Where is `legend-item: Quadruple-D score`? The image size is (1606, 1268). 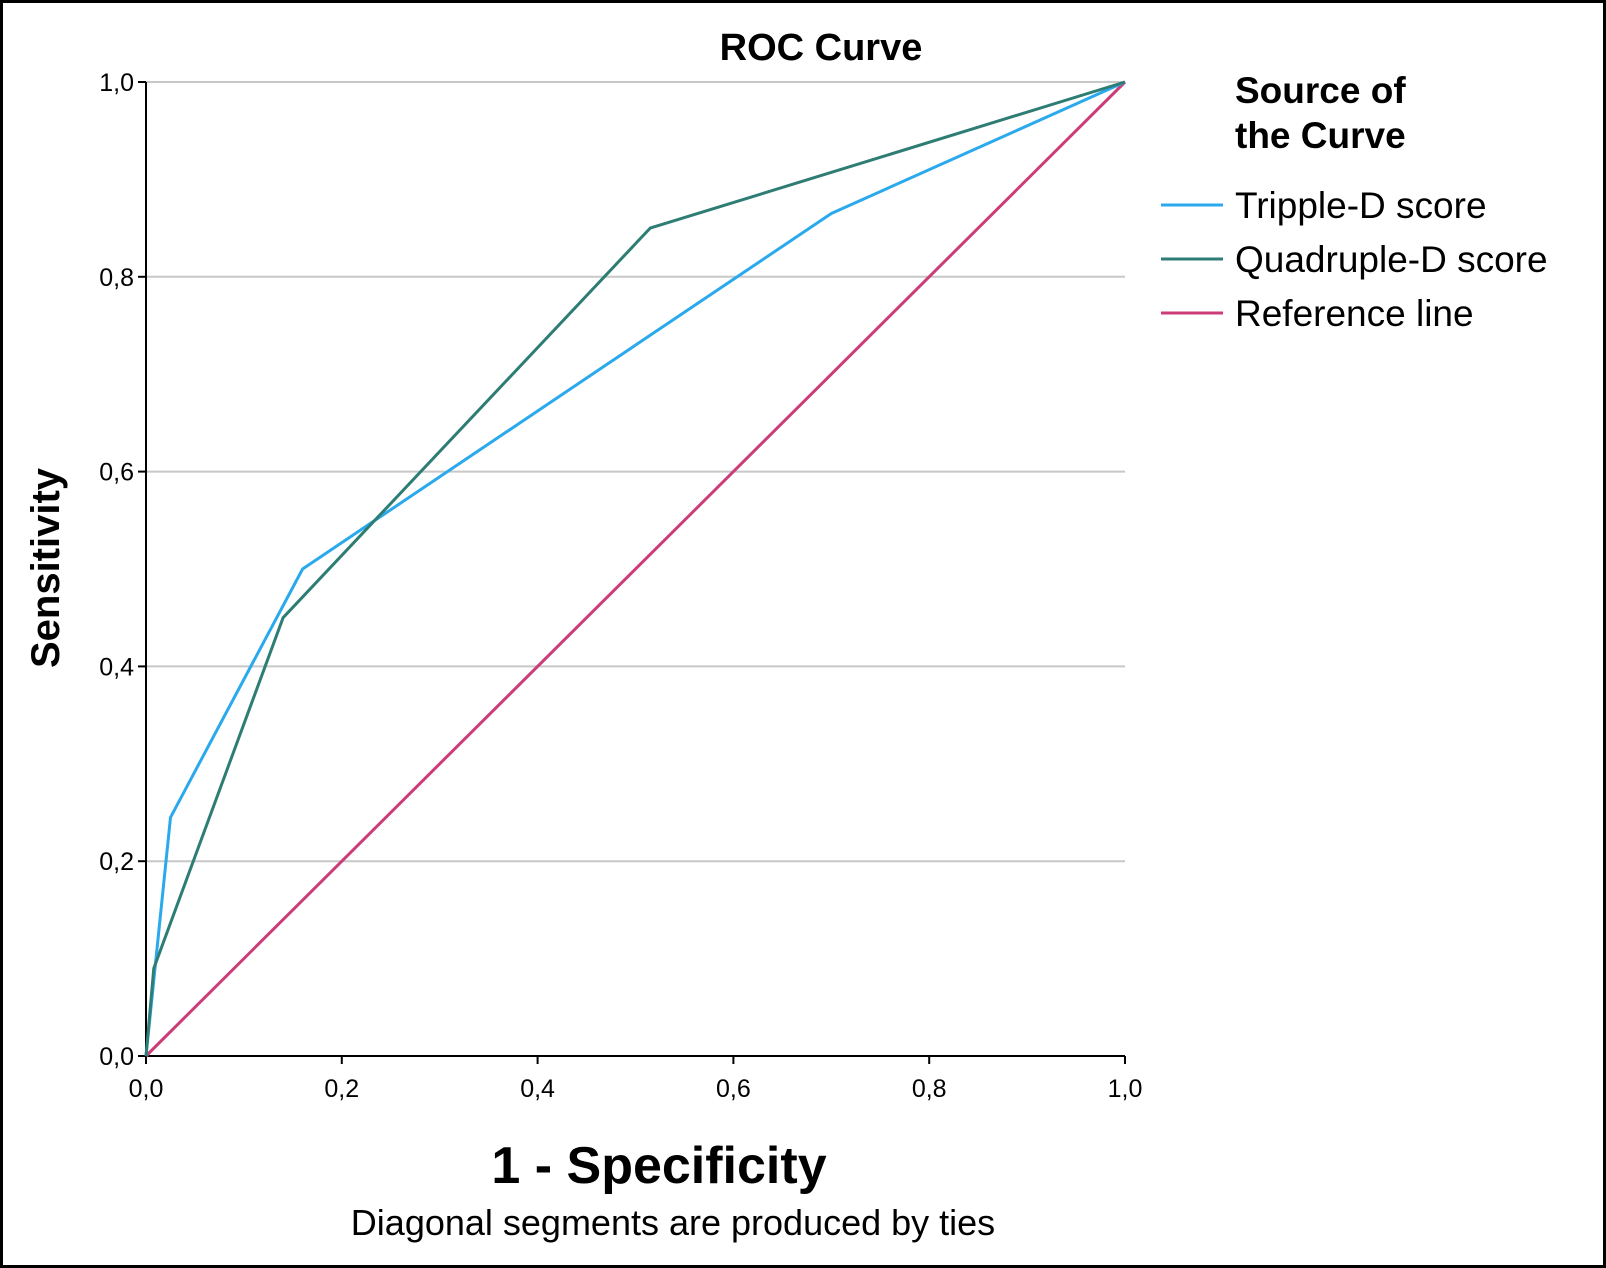 legend-item: Quadruple-D score is located at coordinates (1354, 259).